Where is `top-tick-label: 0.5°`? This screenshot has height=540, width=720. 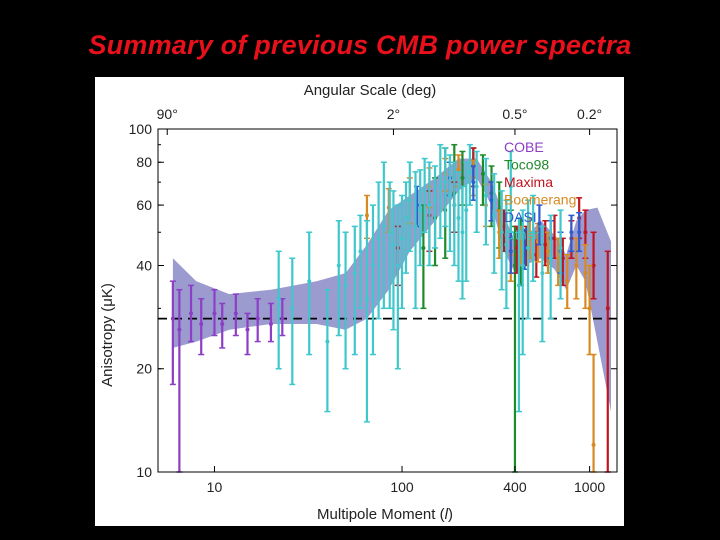
top-tick-label: 0.5° is located at coordinates (514, 114).